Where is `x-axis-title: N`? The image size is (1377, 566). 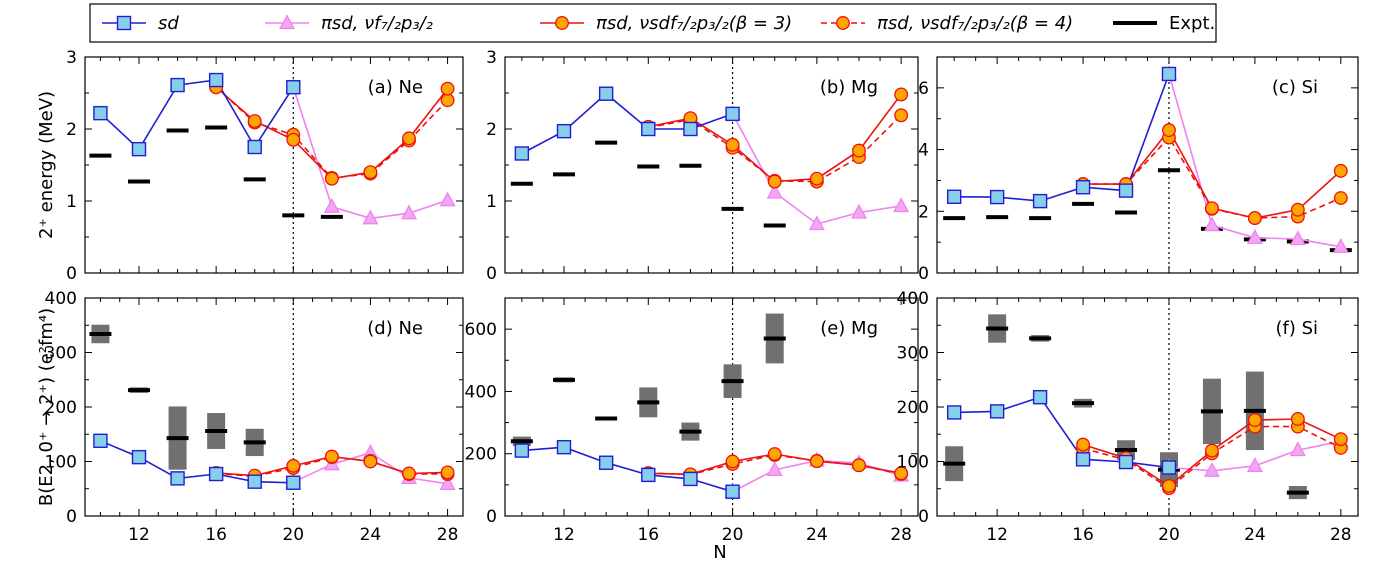
x-axis-title: N is located at coordinates (719, 552).